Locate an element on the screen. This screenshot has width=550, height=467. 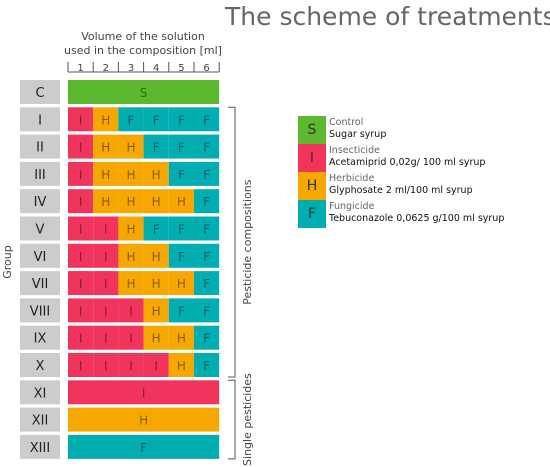
pesticide-compositions-label: Pesticide compositions is located at coordinates (247, 242).